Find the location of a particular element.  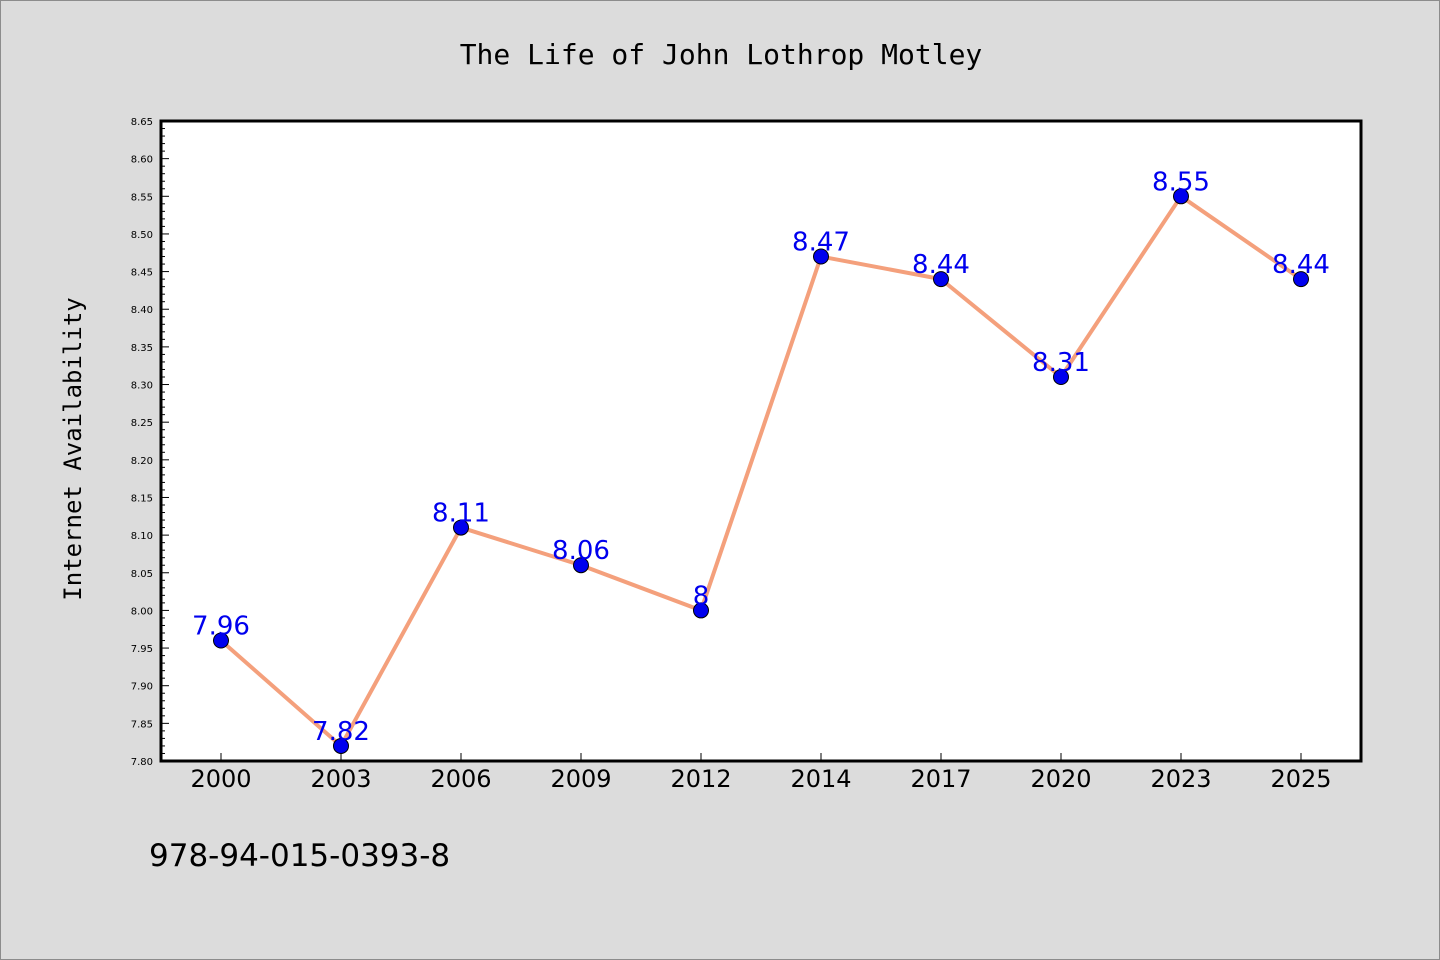

y-tick-label: 8.05 is located at coordinates (142, 574).